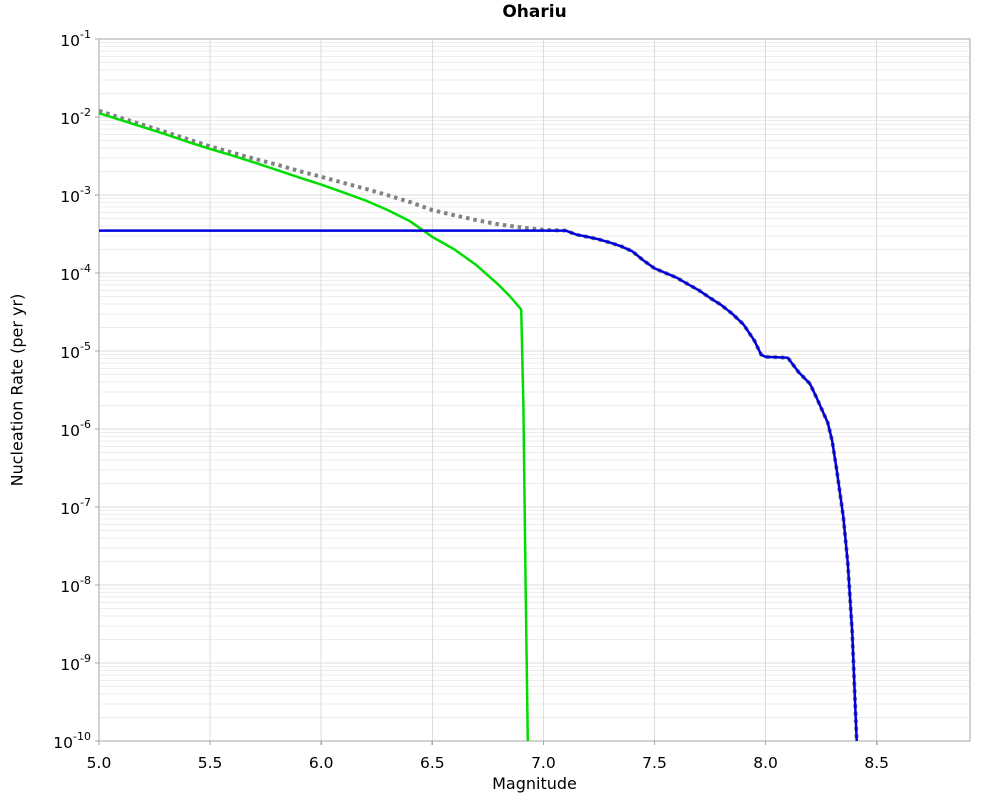 The image size is (1000, 800). What do you see at coordinates (75, 39) in the screenshot?
I see `svg-text: 10⁻¹` at bounding box center [75, 39].